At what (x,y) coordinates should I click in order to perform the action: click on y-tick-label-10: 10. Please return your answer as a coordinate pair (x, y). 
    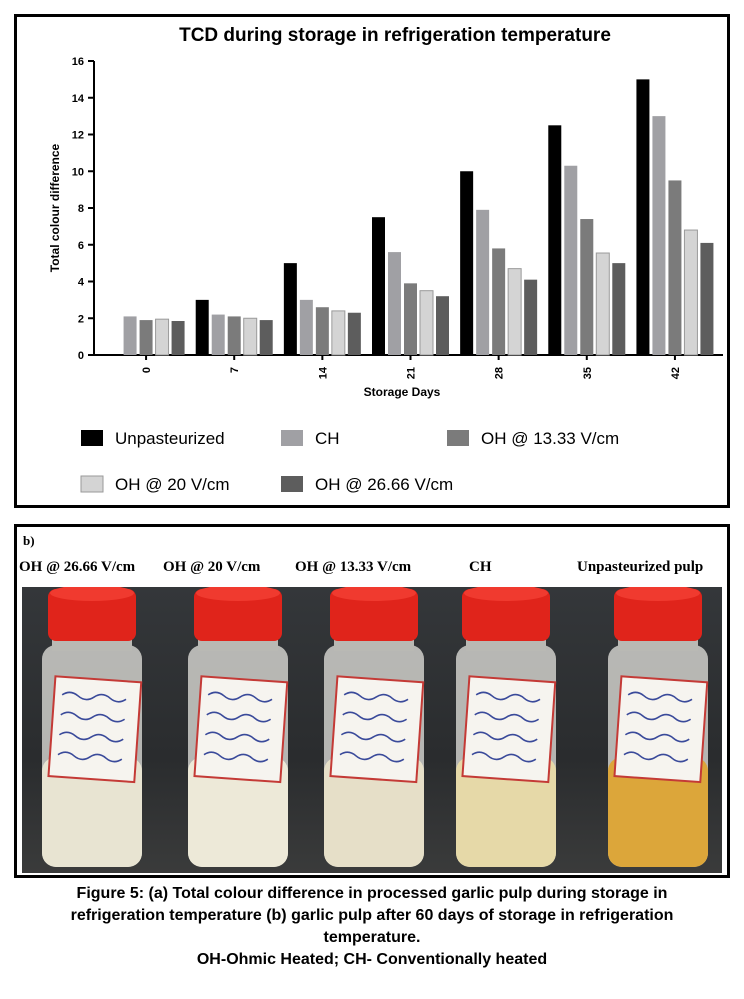
    Looking at the image, I should click on (78, 172).